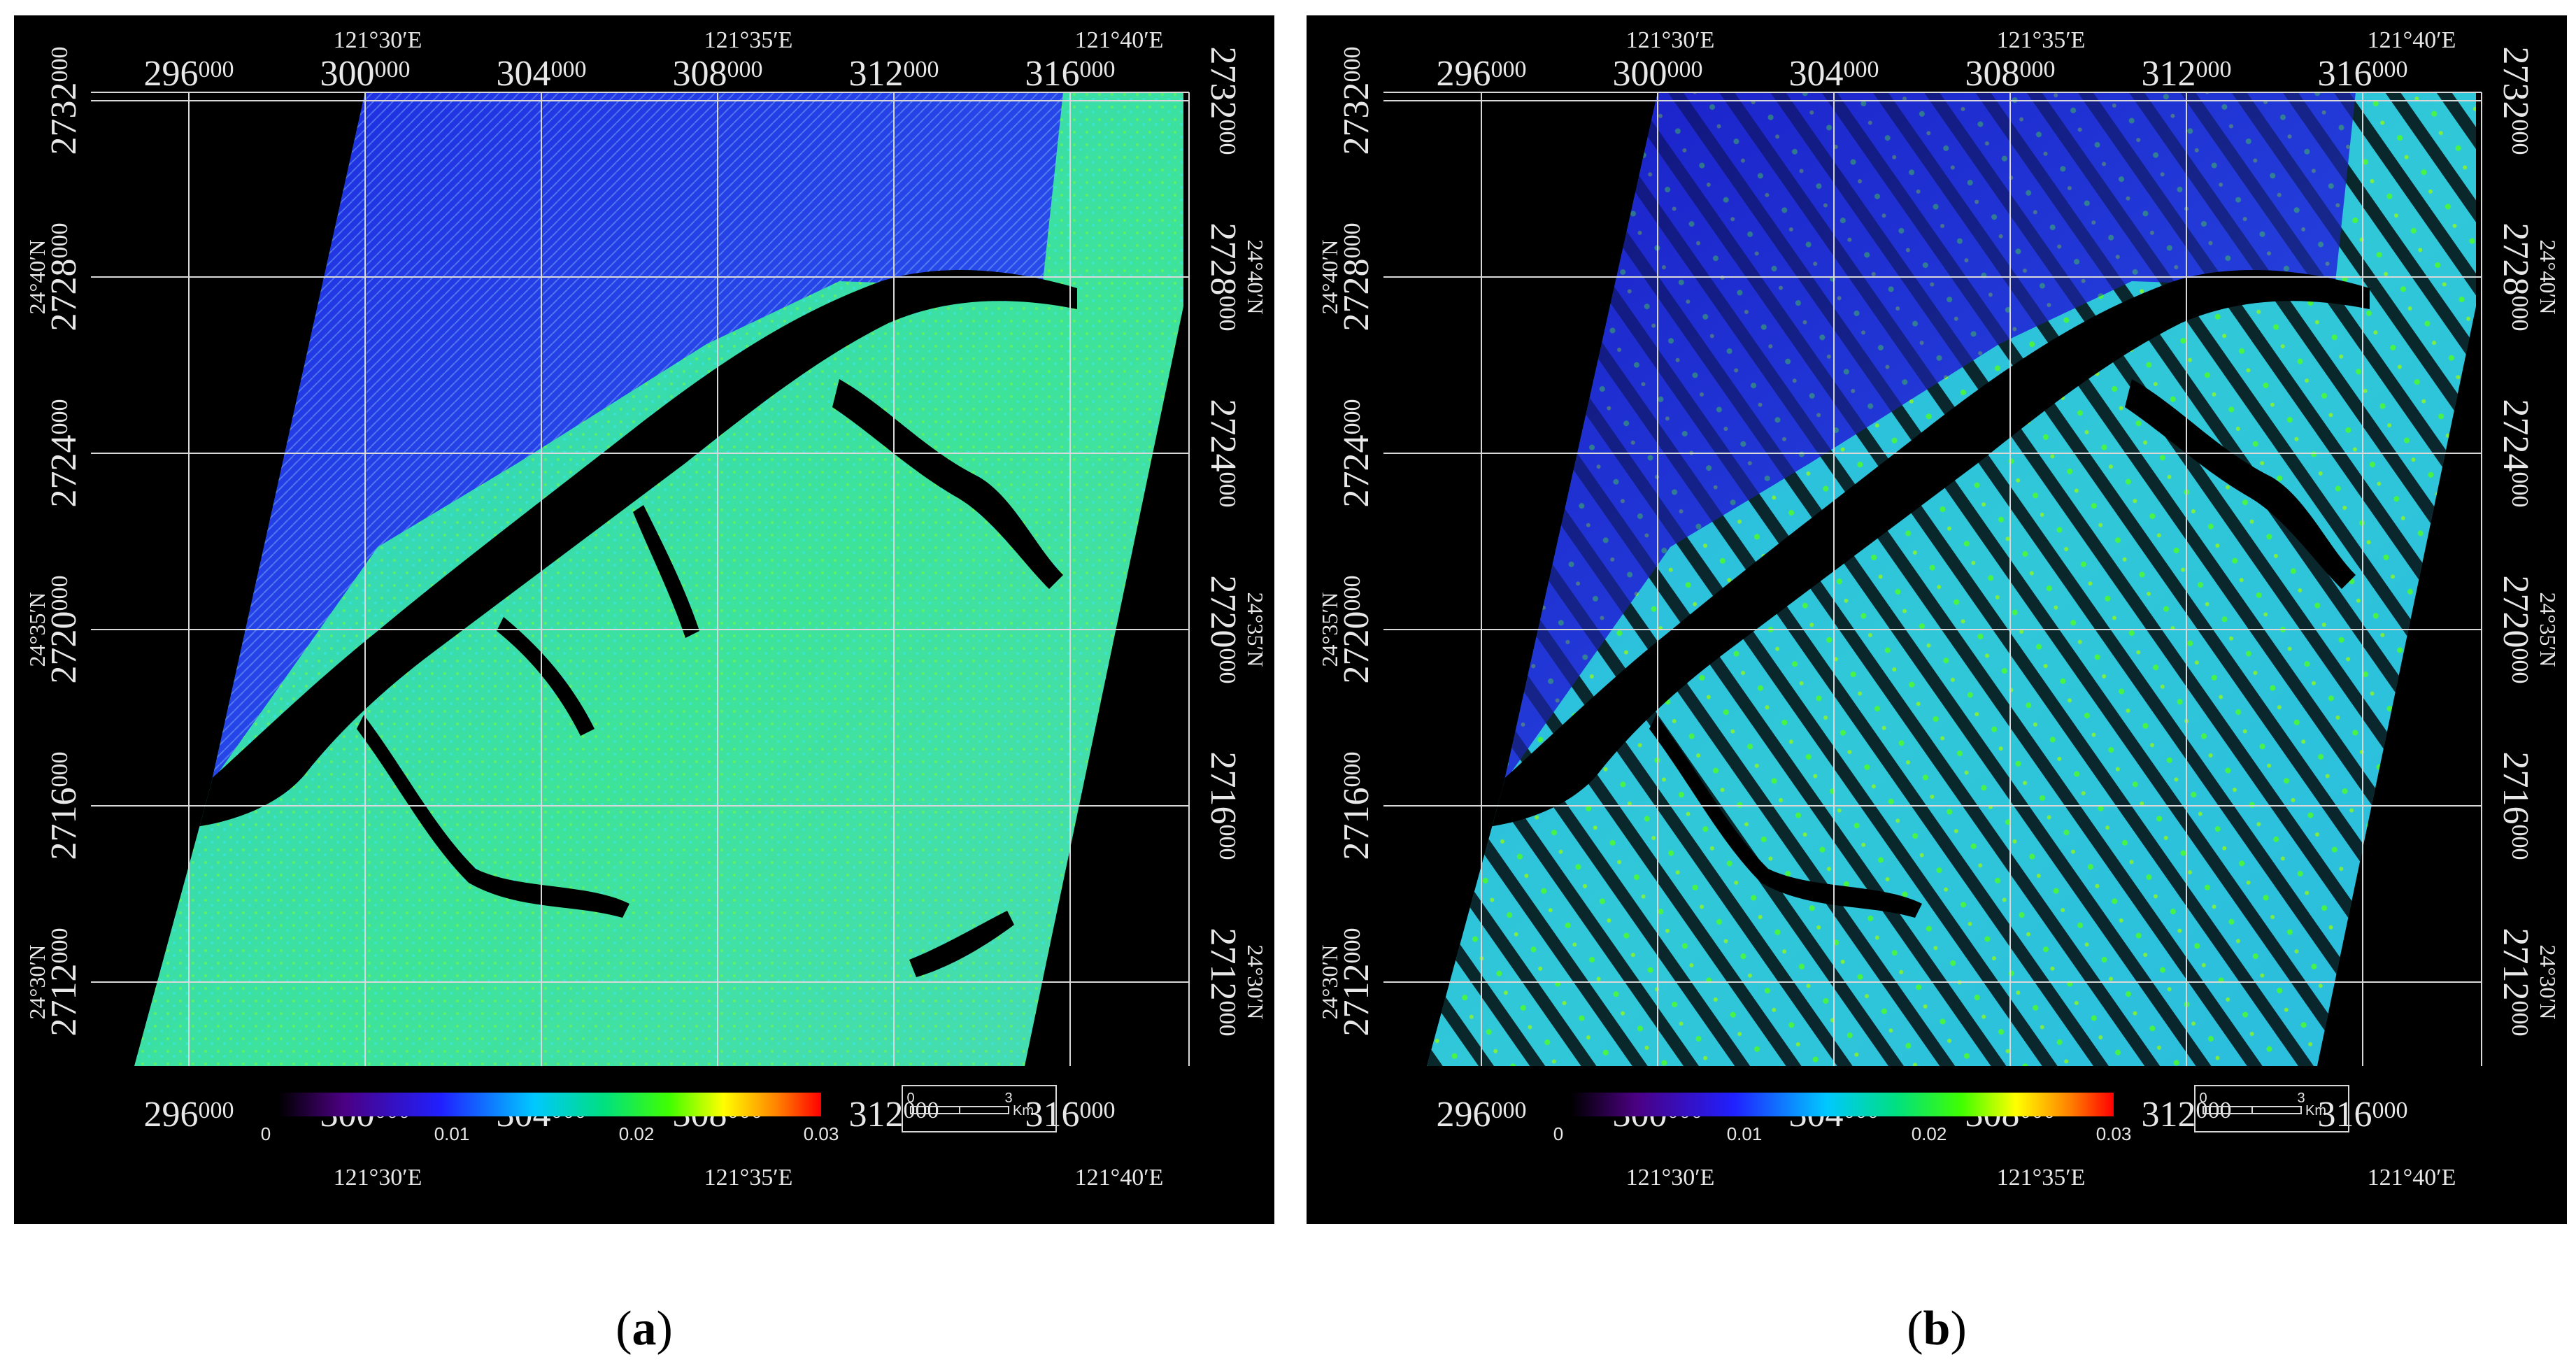 The width and height of the screenshot is (2576, 1371). What do you see at coordinates (347, 74) in the screenshot?
I see `top-easting-big: 300` at bounding box center [347, 74].